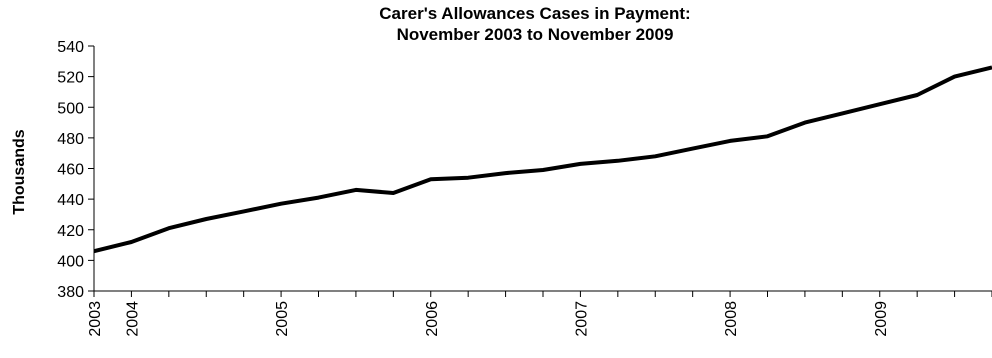  Describe the element at coordinates (535, 13) in the screenshot. I see `chart-title-line-1: Carer's Allowances Cases in Payment:` at that location.